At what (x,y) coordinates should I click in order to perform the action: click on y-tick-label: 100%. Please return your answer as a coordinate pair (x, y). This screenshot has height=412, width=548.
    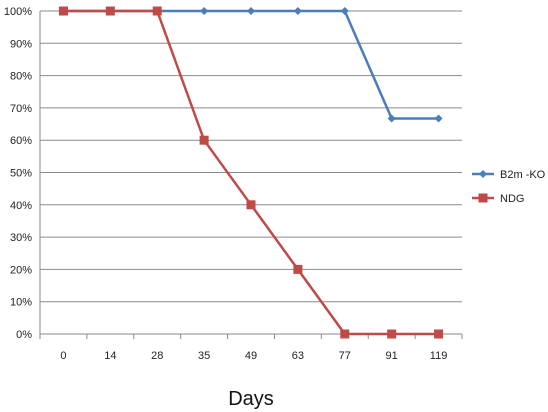
    Looking at the image, I should click on (18, 12).